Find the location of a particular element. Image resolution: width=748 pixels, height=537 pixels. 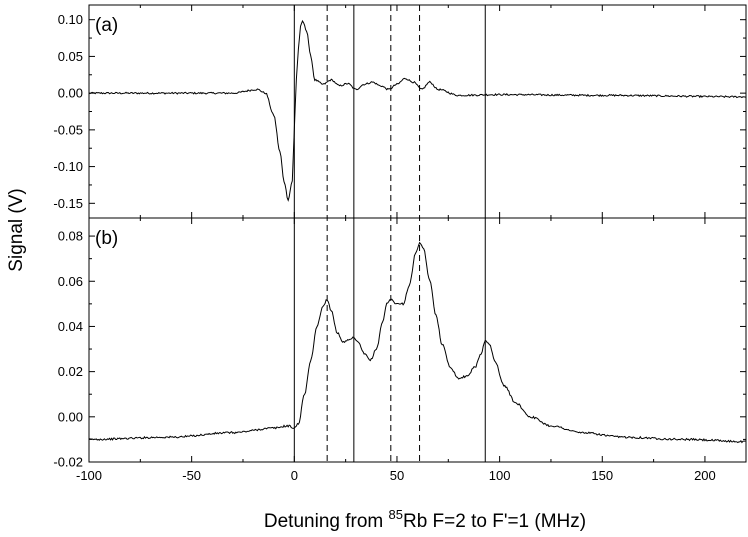

y-tick-label: -0.10 is located at coordinates (68, 166).